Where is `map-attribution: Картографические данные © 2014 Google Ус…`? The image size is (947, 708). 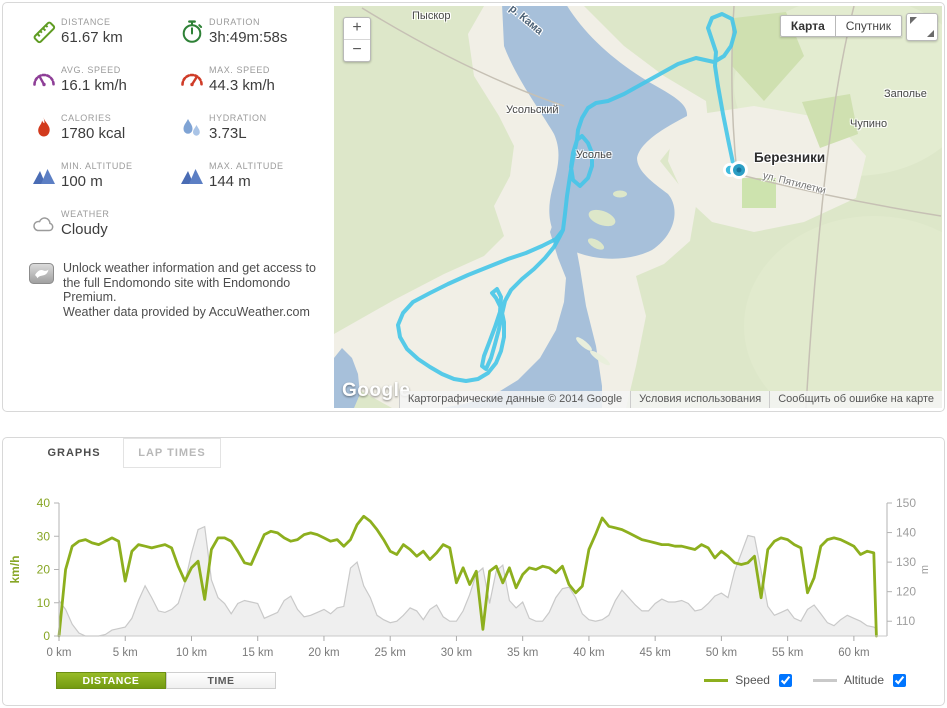
map-attribution: Картографические данные © 2014 Google Ус… is located at coordinates (670, 399).